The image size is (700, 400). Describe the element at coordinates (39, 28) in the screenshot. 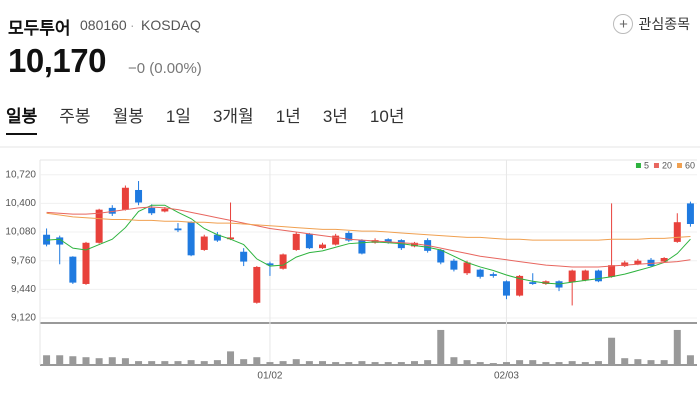

I see `stock-name: 모두투어` at that location.